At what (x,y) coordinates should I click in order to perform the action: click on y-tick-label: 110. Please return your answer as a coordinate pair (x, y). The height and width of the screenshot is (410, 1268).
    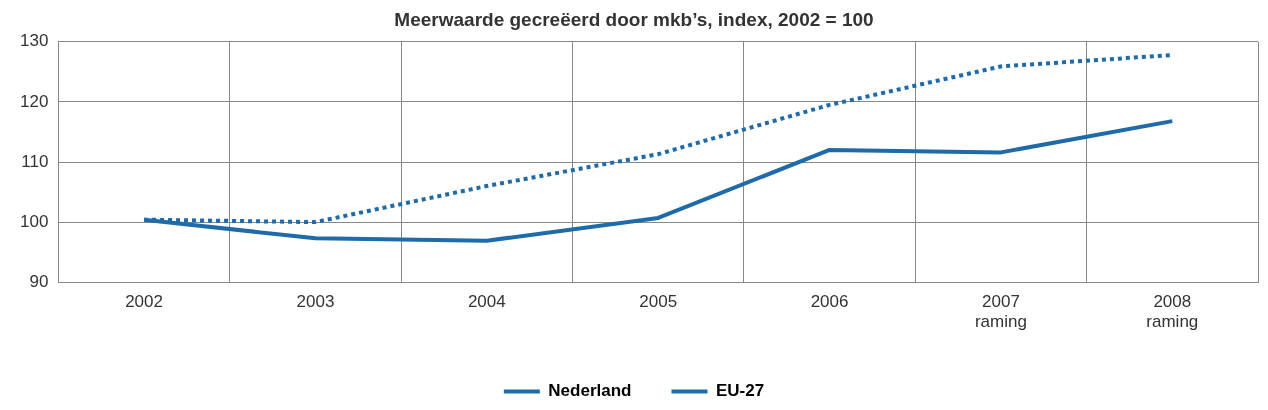
    Looking at the image, I should click on (35, 161).